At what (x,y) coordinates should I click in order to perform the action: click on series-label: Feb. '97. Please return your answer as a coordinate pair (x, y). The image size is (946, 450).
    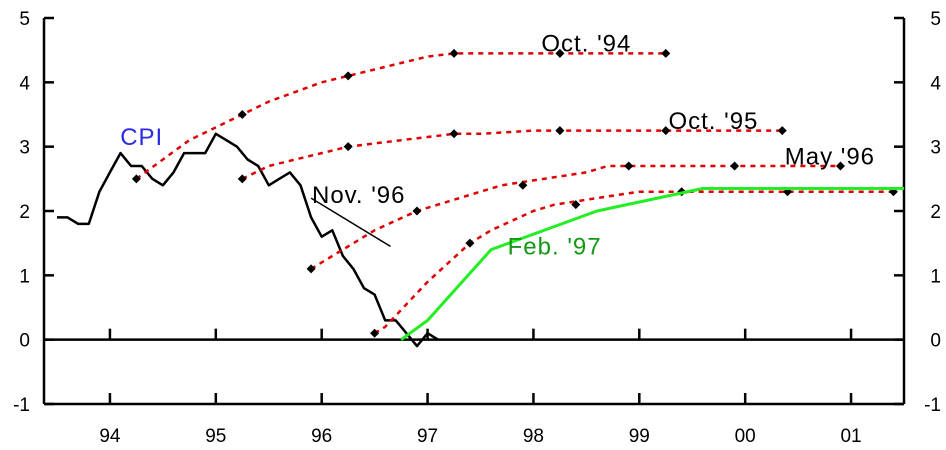
    Looking at the image, I should click on (555, 246).